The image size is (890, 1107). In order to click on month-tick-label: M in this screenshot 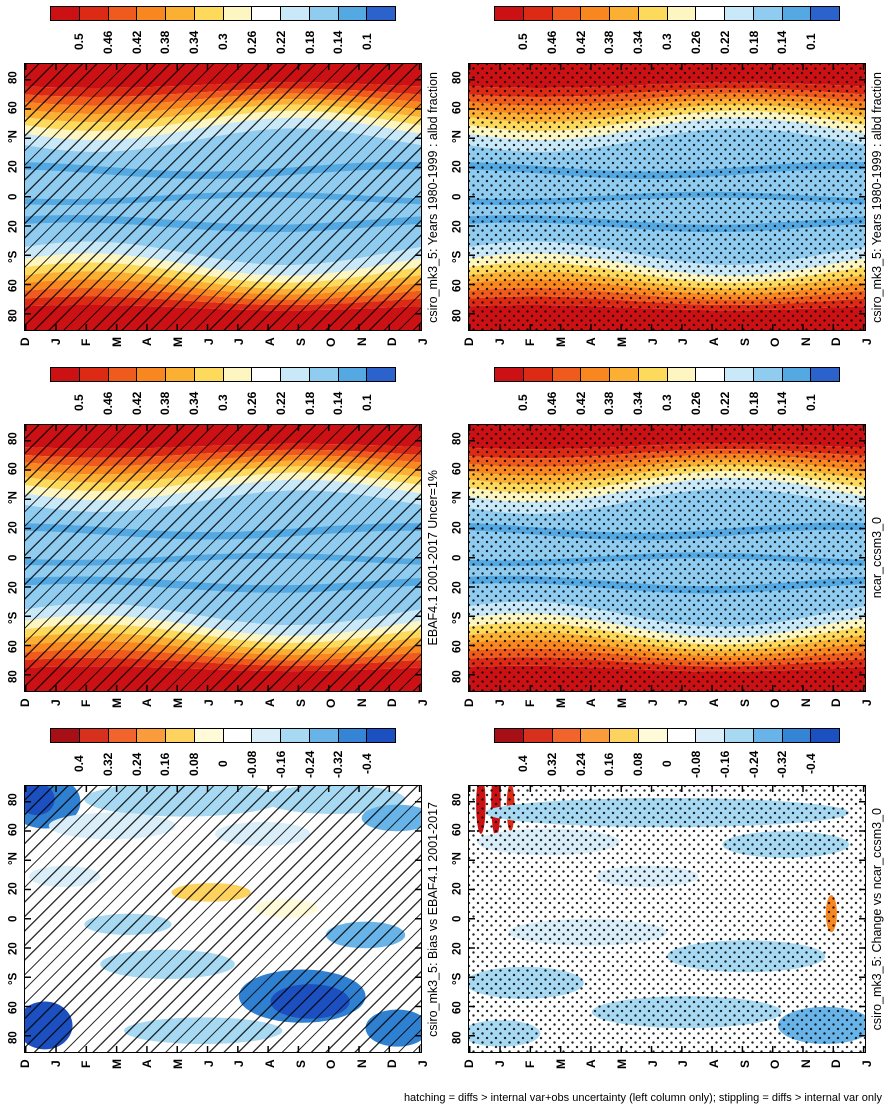, I will do `click(560, 342)`.